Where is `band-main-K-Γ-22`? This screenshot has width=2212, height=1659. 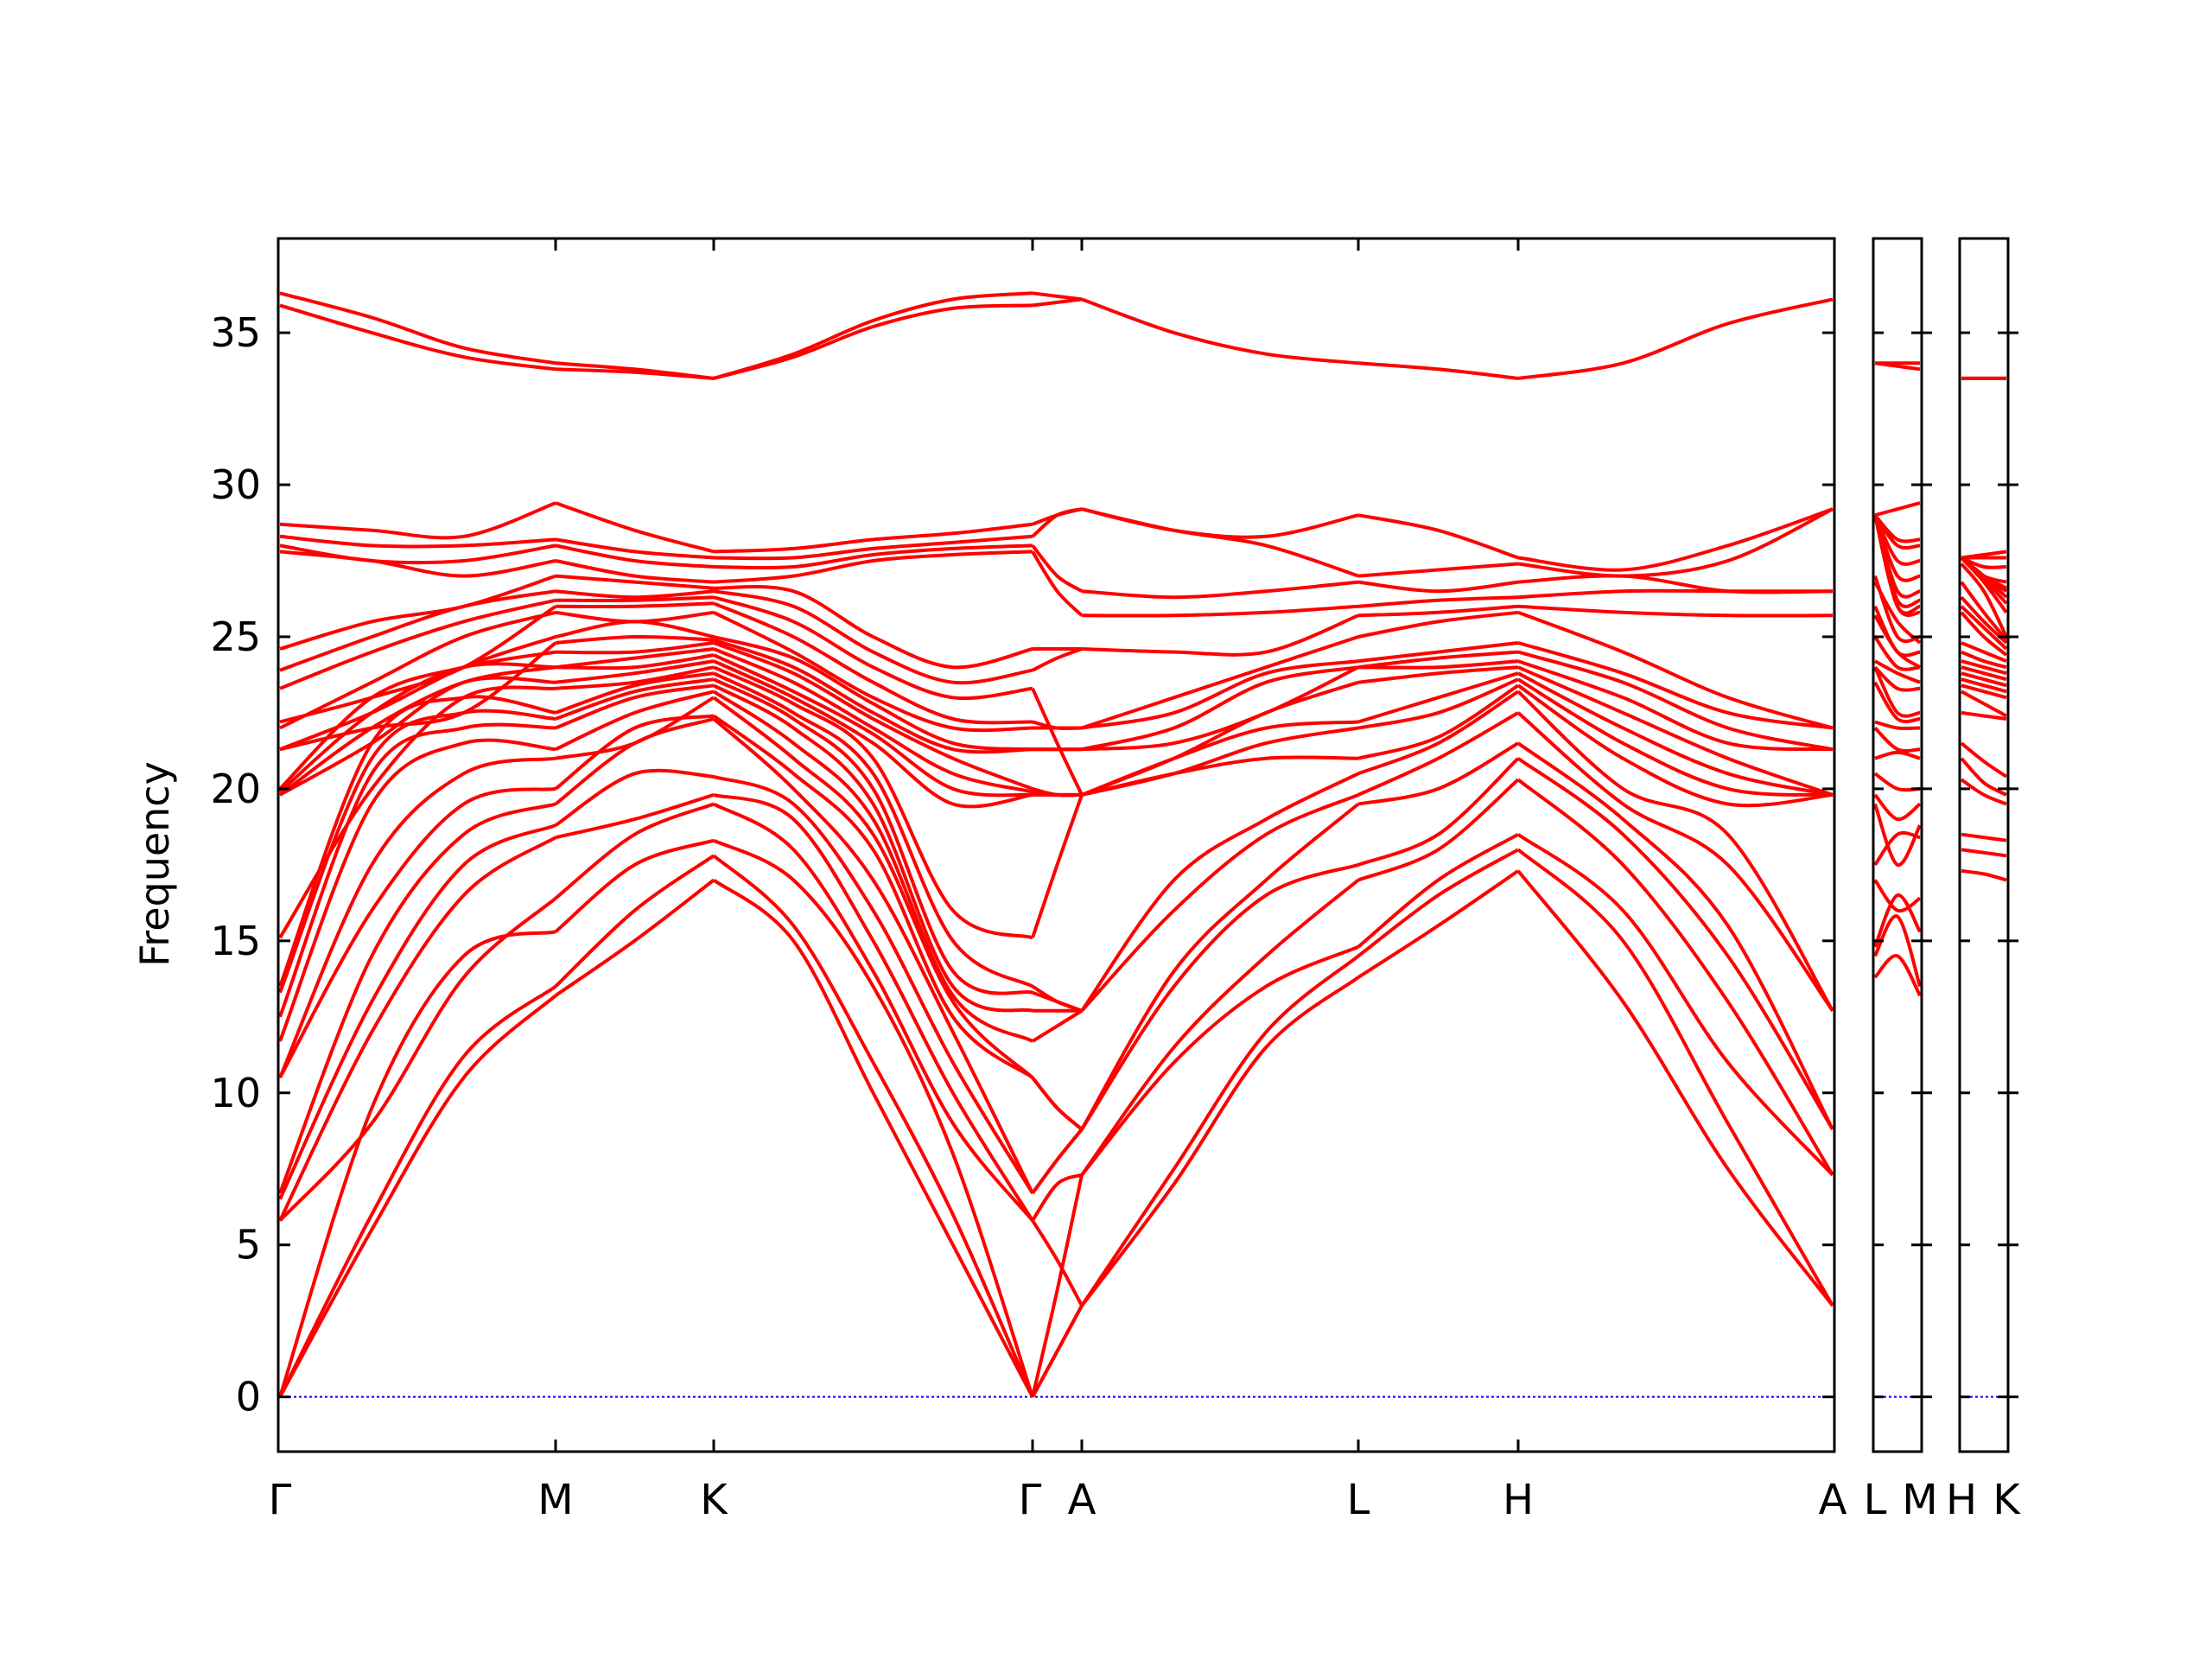
band-main-K-Γ-22 is located at coordinates (873, 648).